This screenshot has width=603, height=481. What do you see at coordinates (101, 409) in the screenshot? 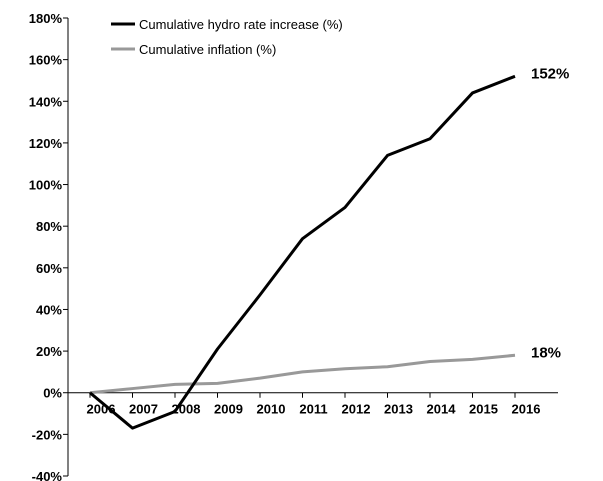
I see `x-tick-label: 2006` at bounding box center [101, 409].